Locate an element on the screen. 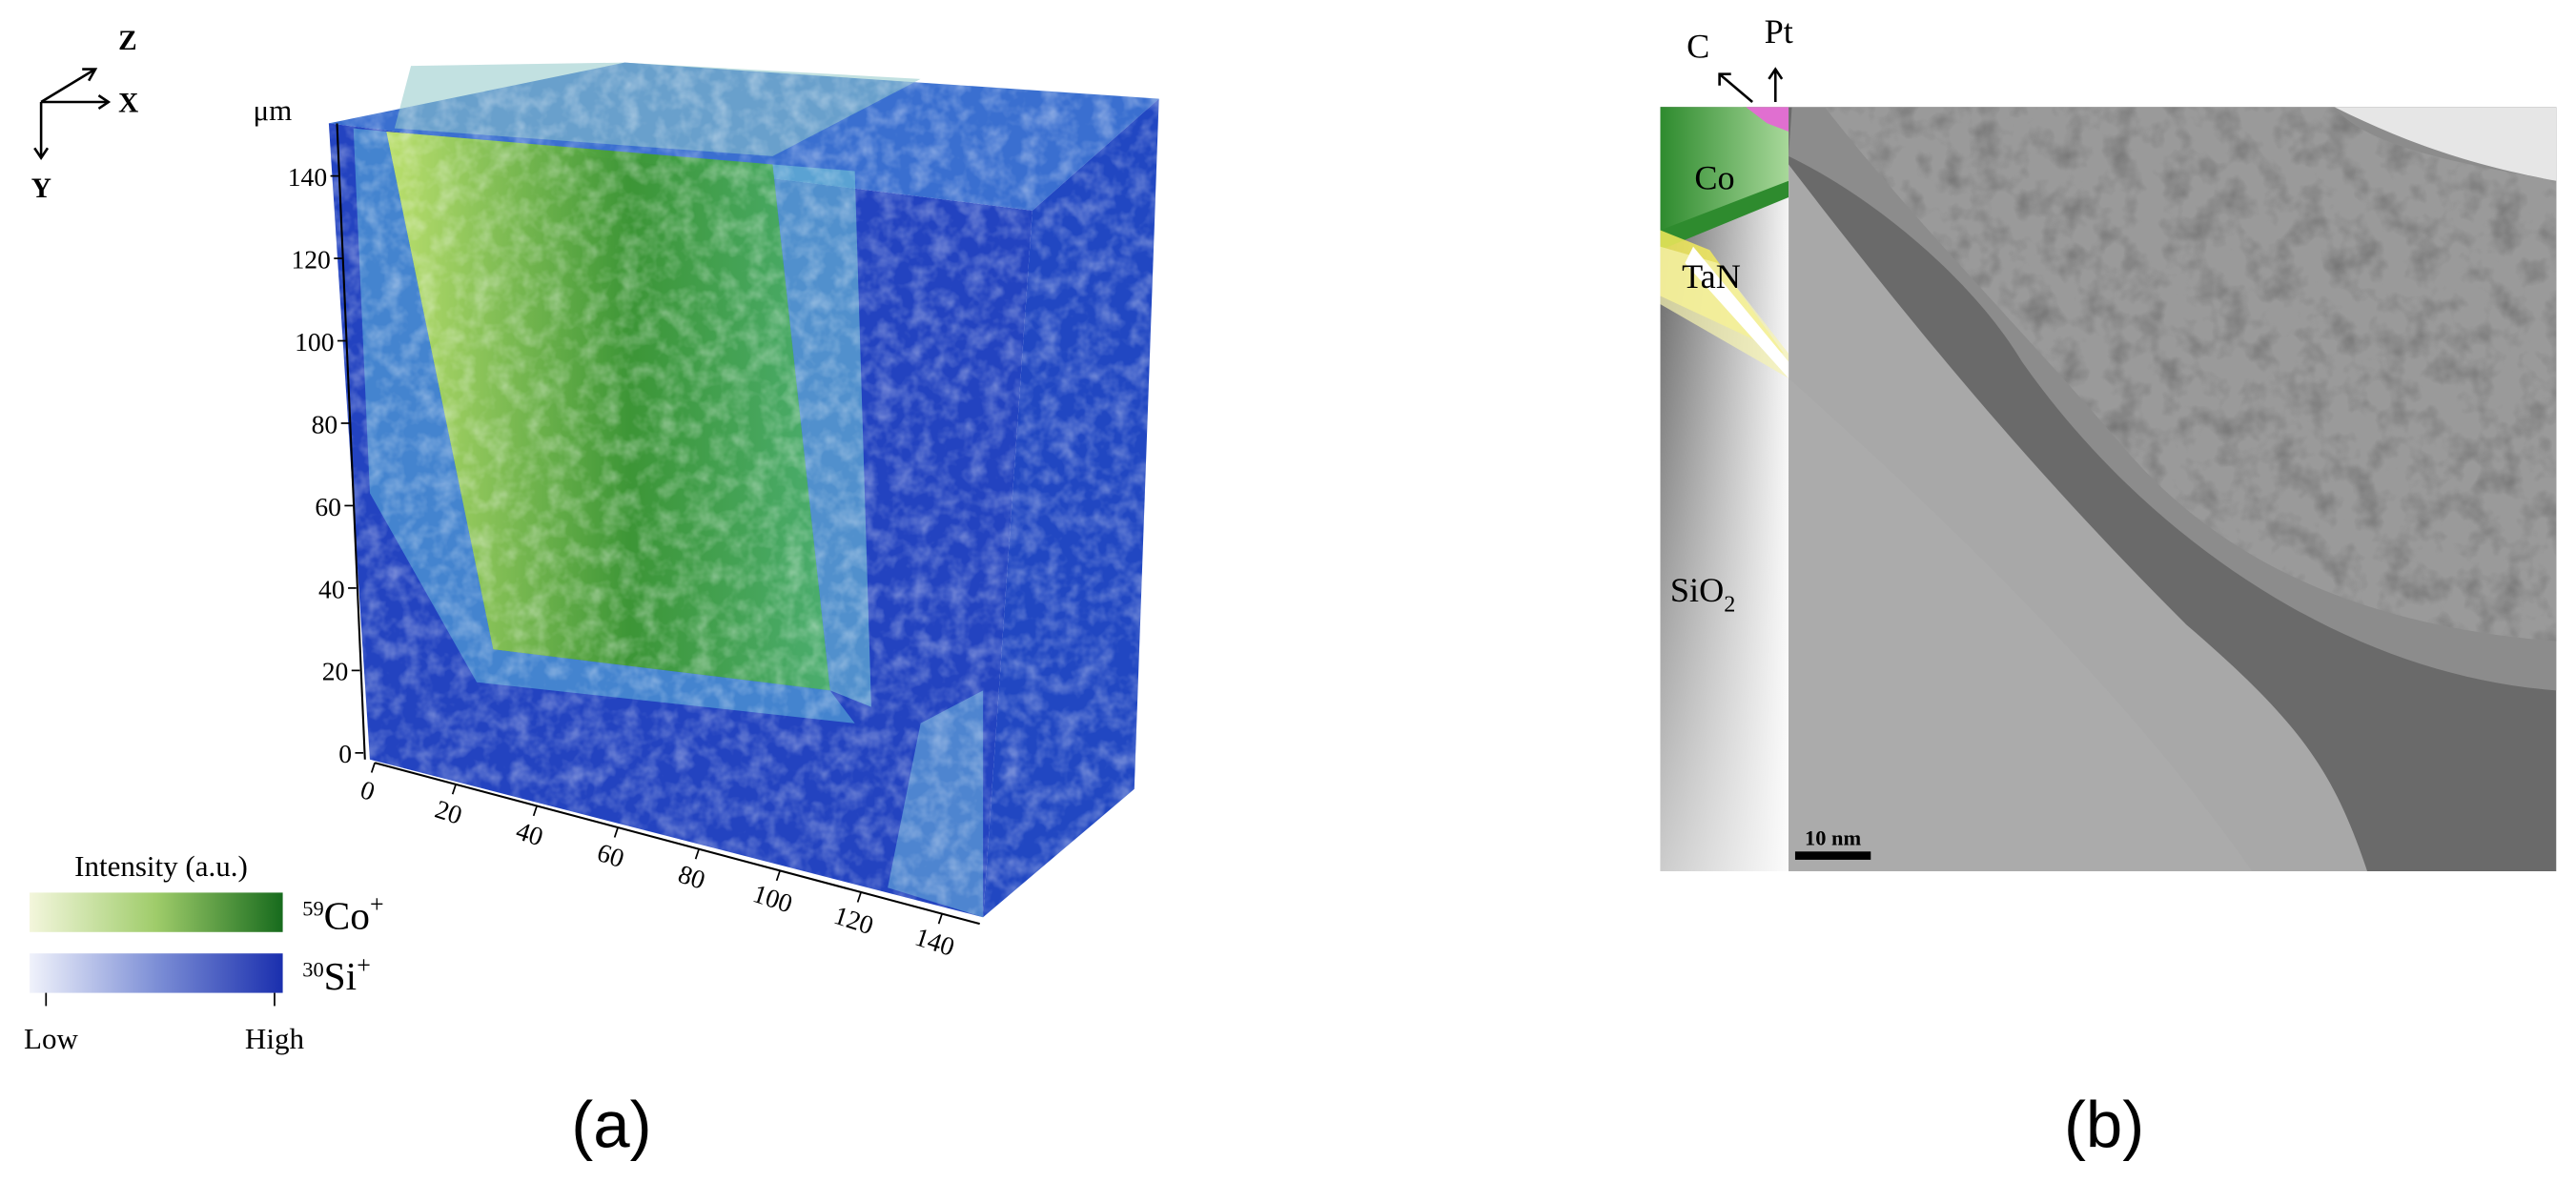 Image resolution: width=2576 pixels, height=1182 pixels. co-label: 59Co+ is located at coordinates (342, 913).